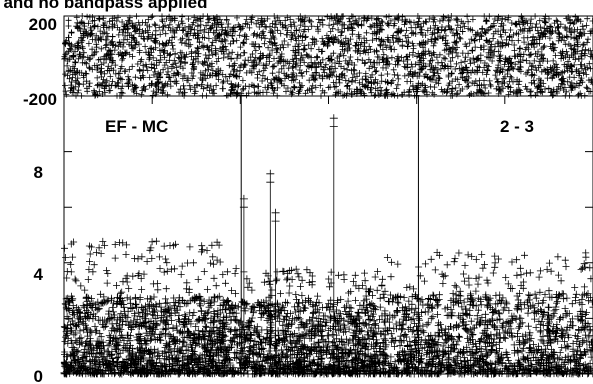 This screenshot has width=593, height=384. What do you see at coordinates (38, 375) in the screenshot?
I see `amplitude-ytick-0: 0` at bounding box center [38, 375].